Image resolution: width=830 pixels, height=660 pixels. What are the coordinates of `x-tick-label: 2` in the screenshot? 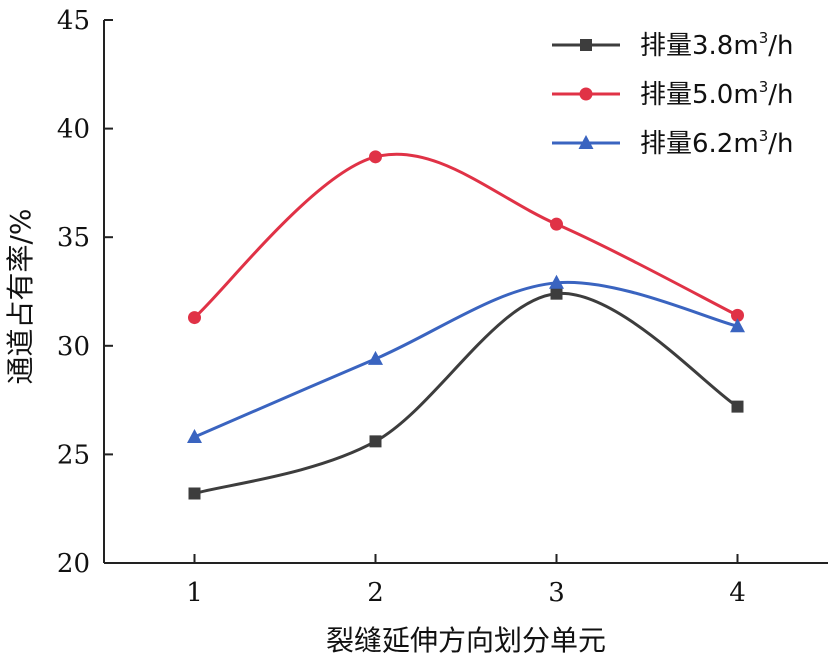 It's located at (375, 593).